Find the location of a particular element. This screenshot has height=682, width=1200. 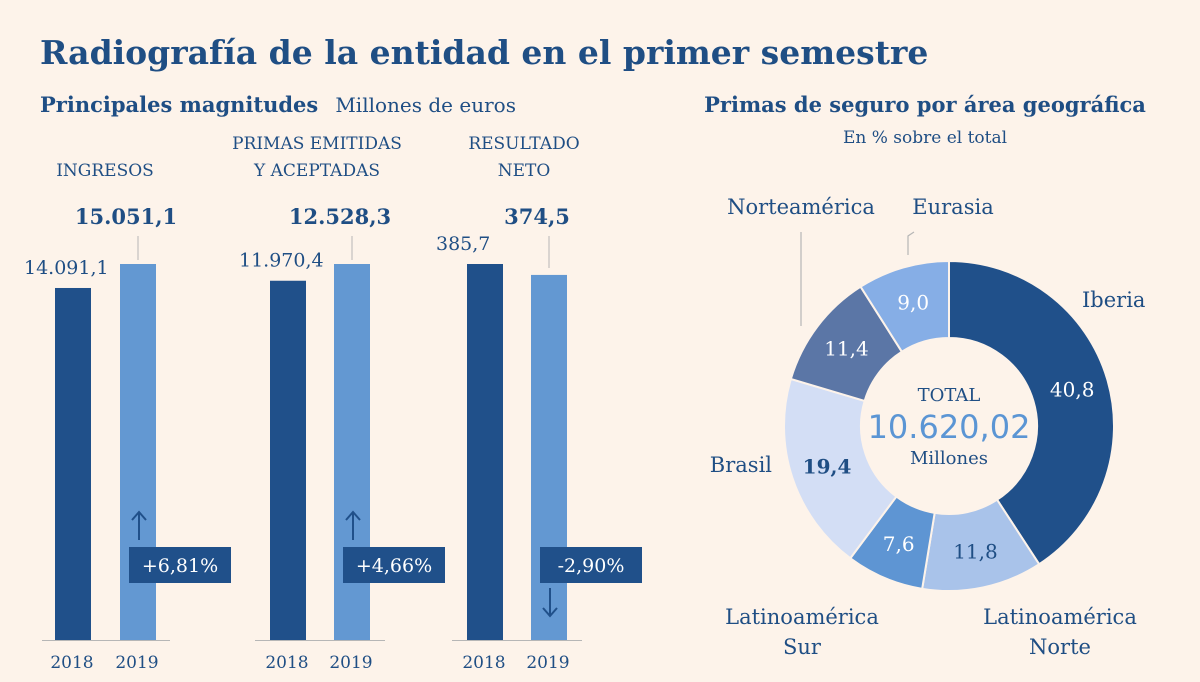

value-label-2019: 374,5 is located at coordinates (537, 216).